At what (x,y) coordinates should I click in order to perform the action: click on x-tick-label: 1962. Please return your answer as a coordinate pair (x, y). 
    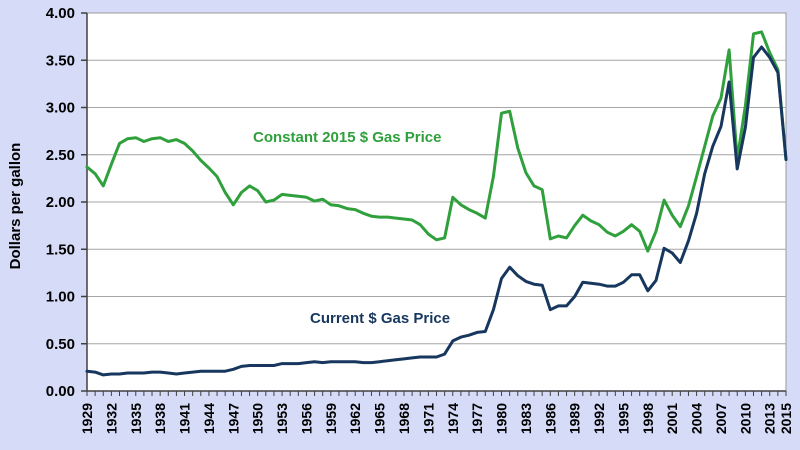
    Looking at the image, I should click on (355, 418).